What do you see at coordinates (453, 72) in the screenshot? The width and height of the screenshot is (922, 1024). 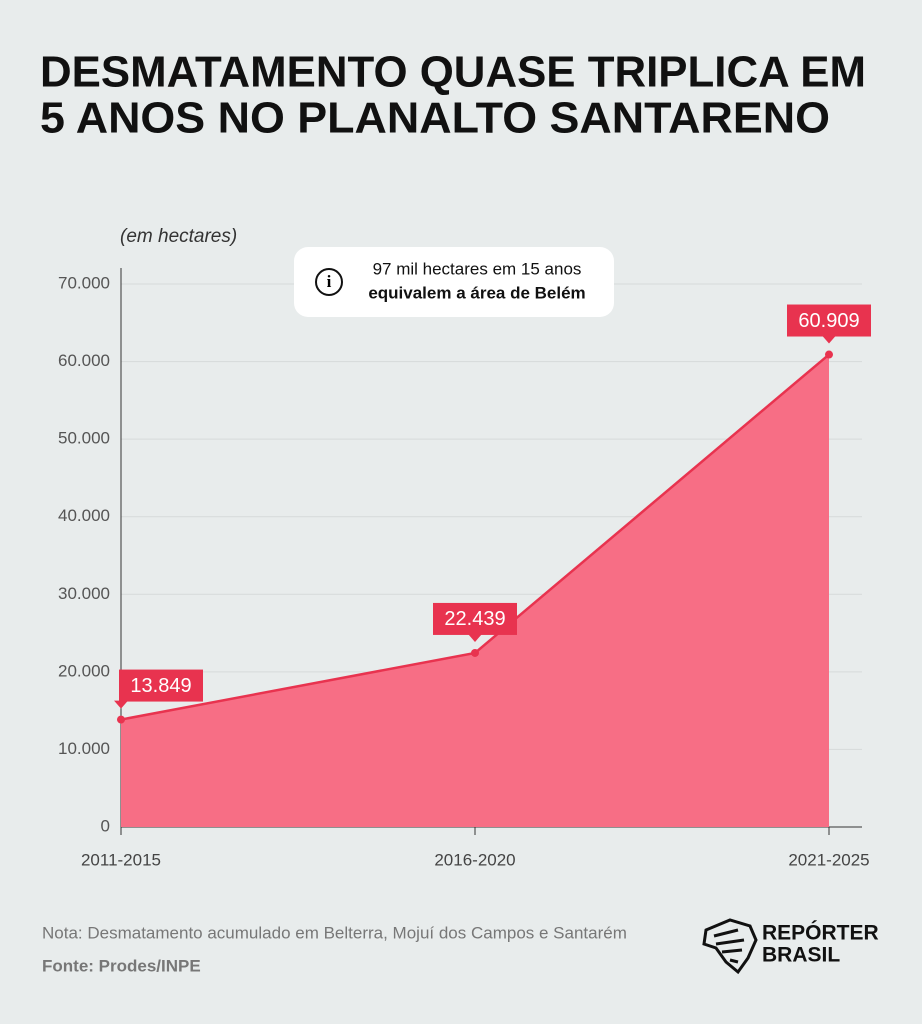 I see `chart-title: DESMATAMENTO QUASE TRIPLICA EM` at bounding box center [453, 72].